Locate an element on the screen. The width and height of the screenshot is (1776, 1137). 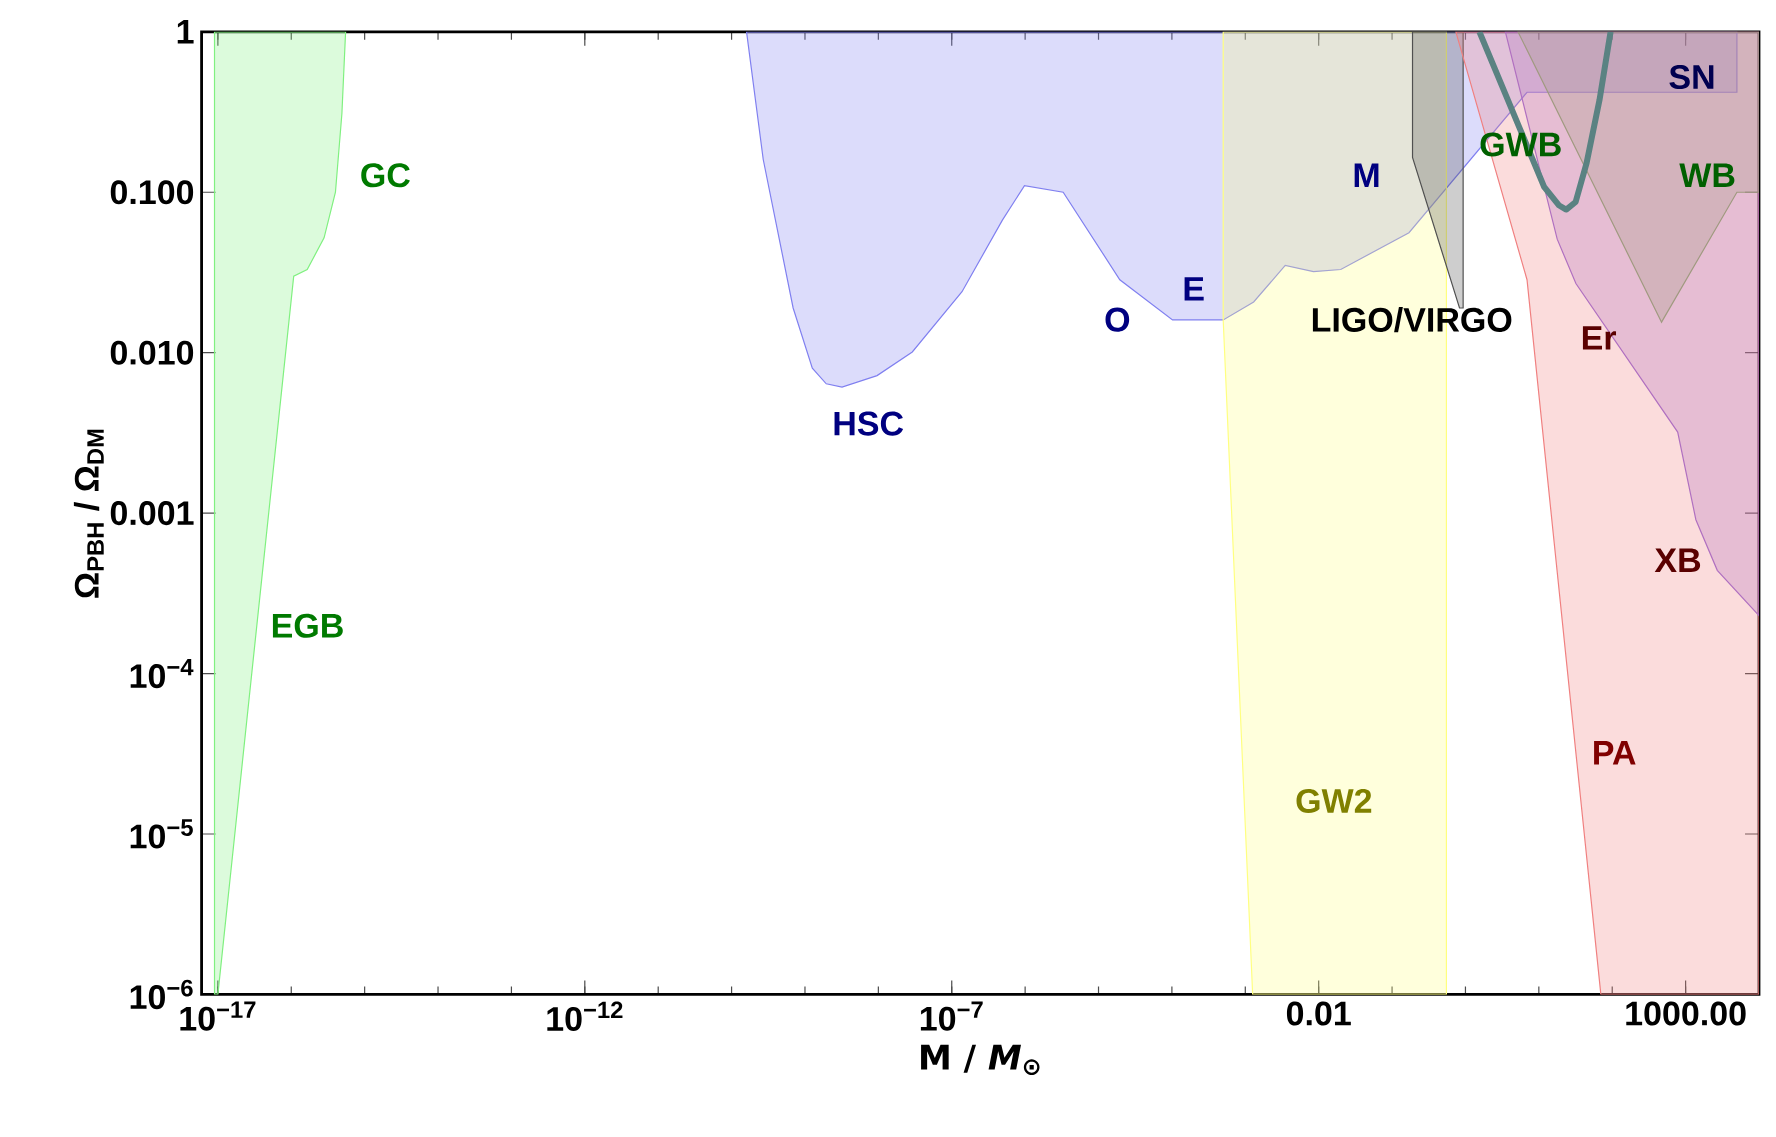
annotation: M is located at coordinates (1366, 175).